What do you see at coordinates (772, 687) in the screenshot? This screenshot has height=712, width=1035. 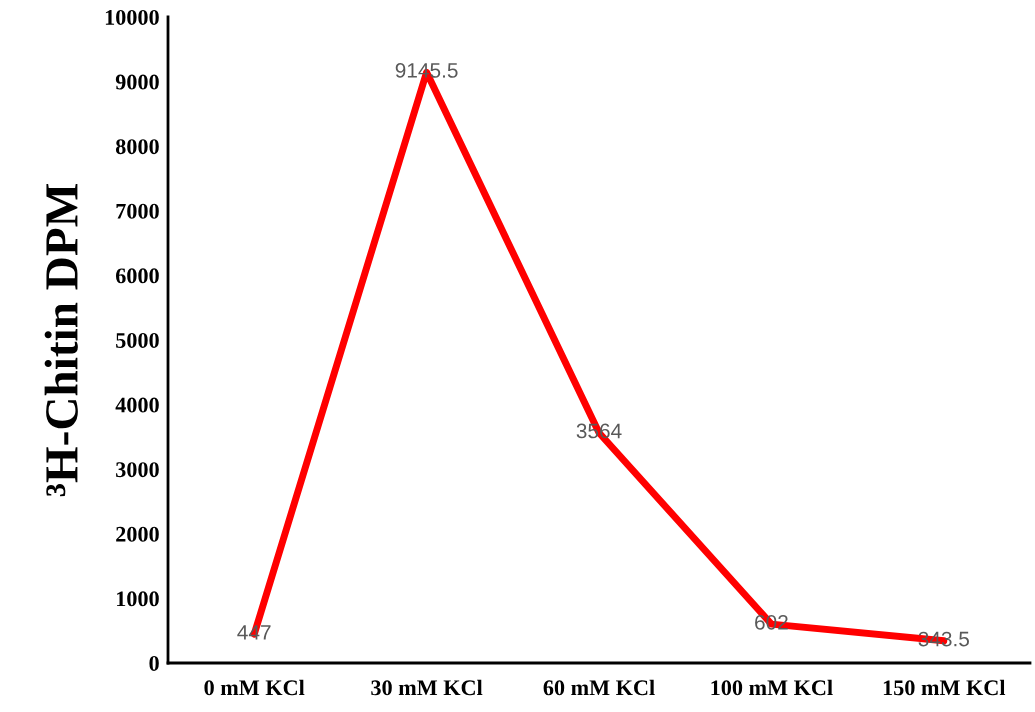 I see `x-tick-label: 100 mM KCl` at bounding box center [772, 687].